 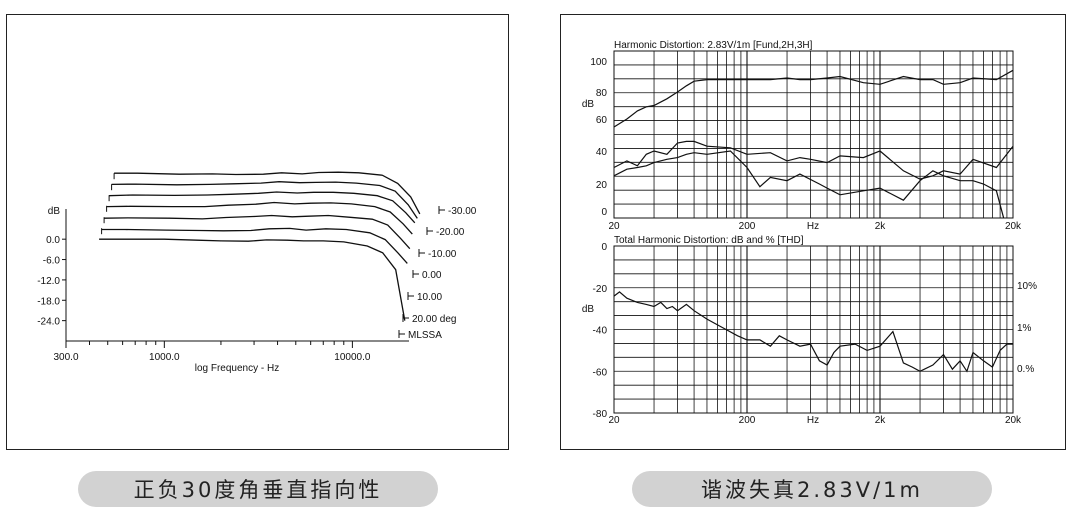 I want to click on hd-y-axis-label: dB, so click(x=588, y=104).